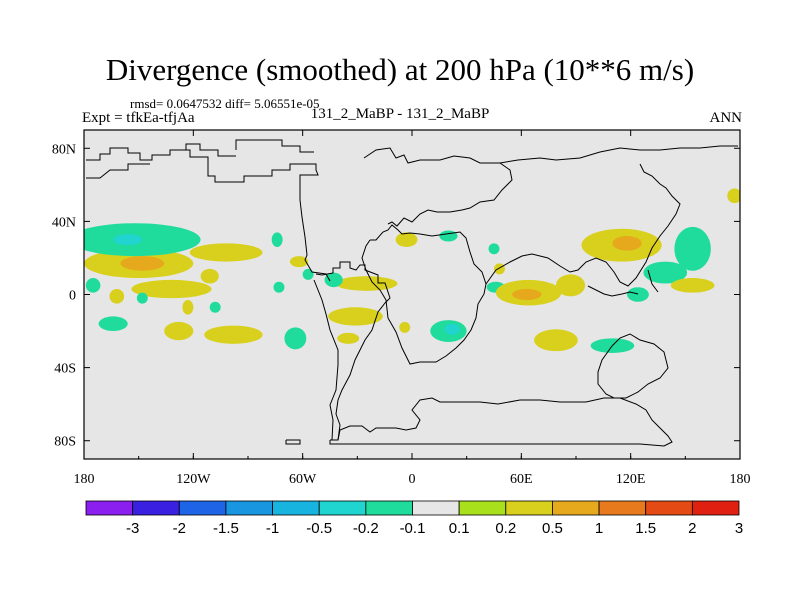 The width and height of the screenshot is (800, 600). I want to click on colorbar-label: -0.5, so click(319, 528).